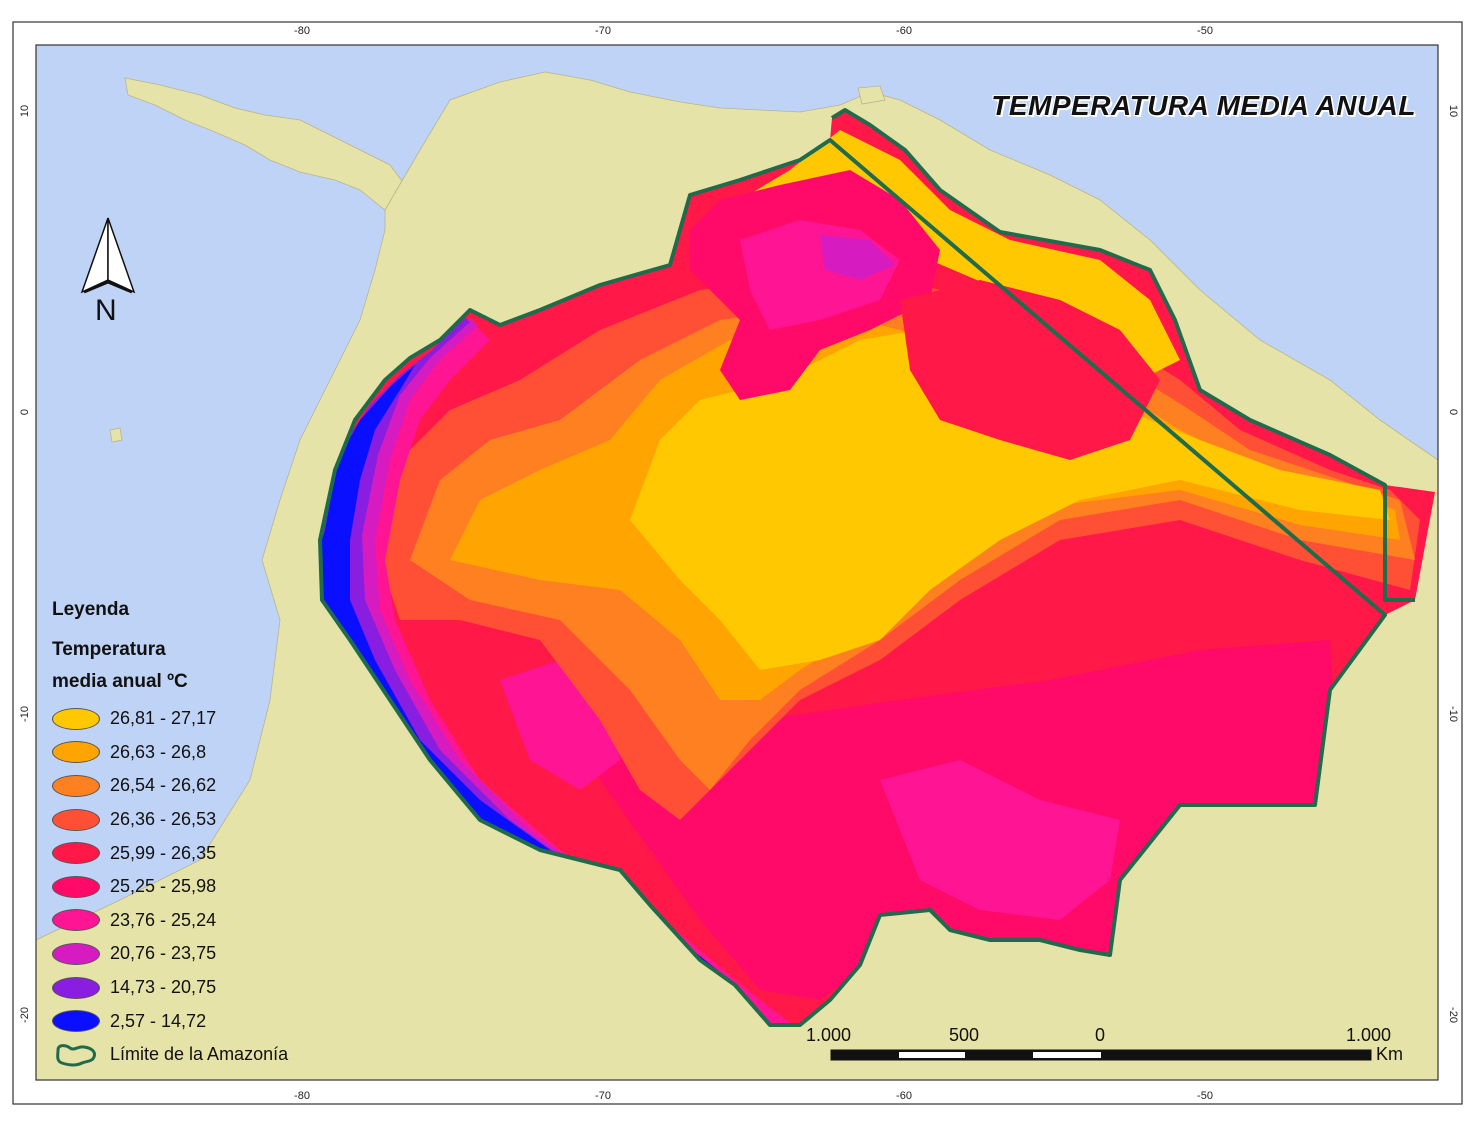 The width and height of the screenshot is (1476, 1125). I want to click on latitude-labels-right: 10 0 -10 -20, so click(1453, 564).